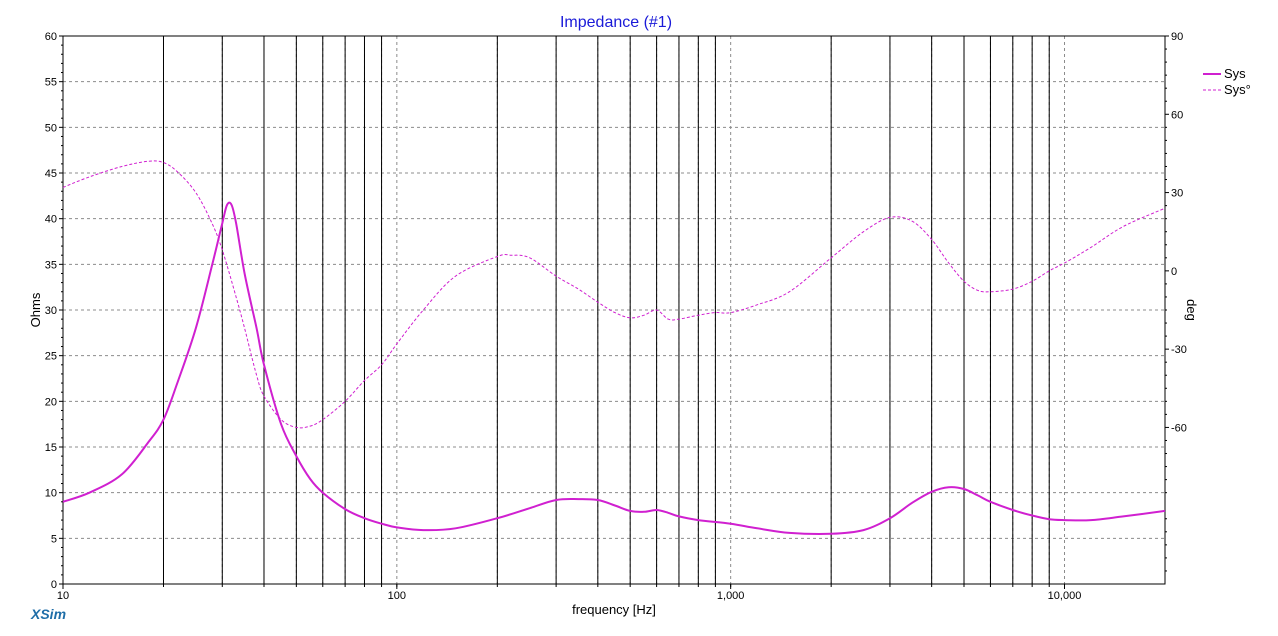 Image resolution: width=1278 pixels, height=636 pixels. What do you see at coordinates (616, 22) in the screenshot?
I see `chart-title: Impedance (#1)` at bounding box center [616, 22].